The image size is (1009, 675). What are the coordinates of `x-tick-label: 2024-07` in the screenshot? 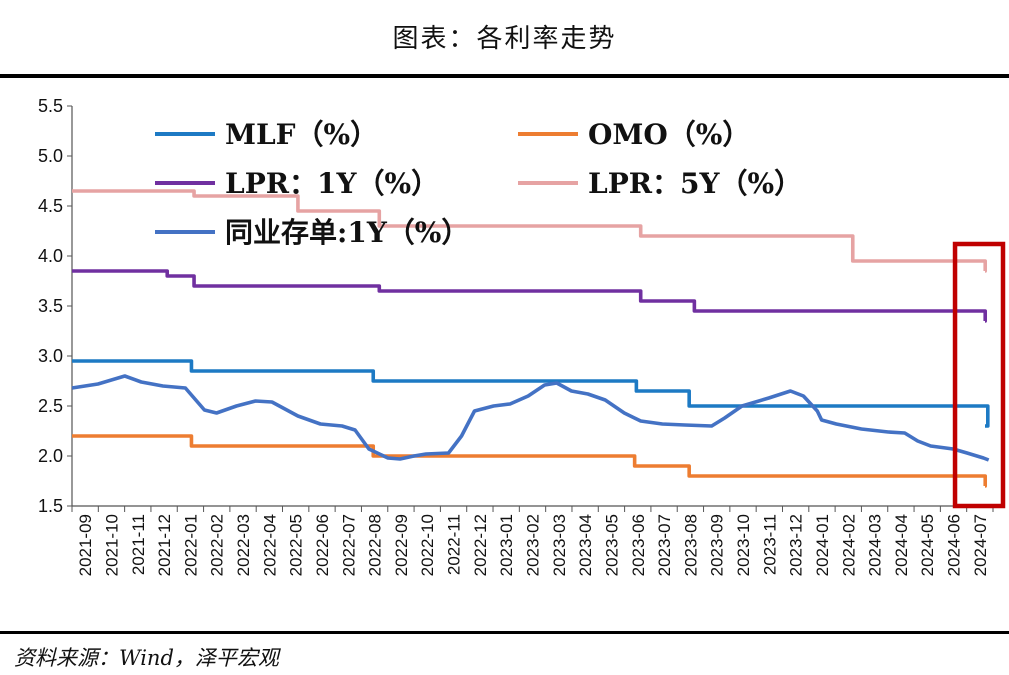 It's located at (980, 545).